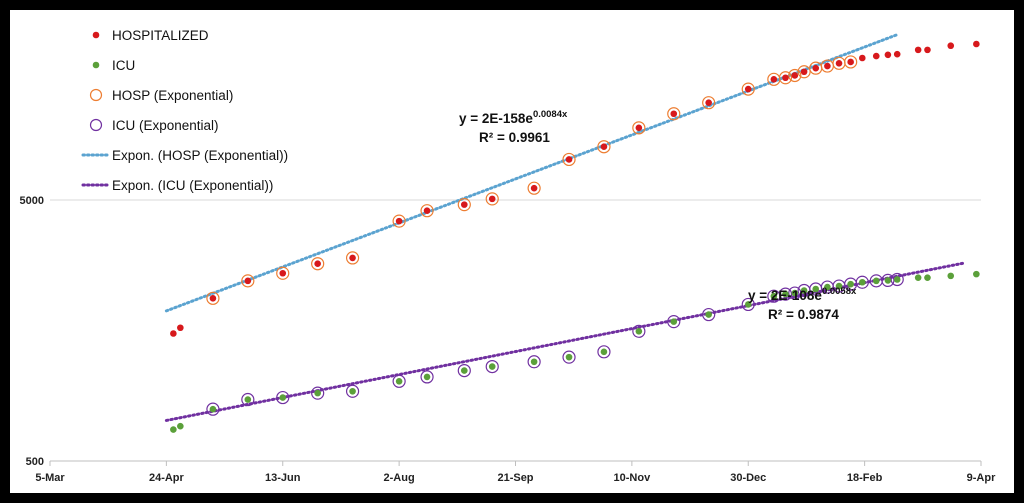 The height and width of the screenshot is (503, 1024). What do you see at coordinates (123, 65) in the screenshot?
I see `legend-label: ICU` at bounding box center [123, 65].